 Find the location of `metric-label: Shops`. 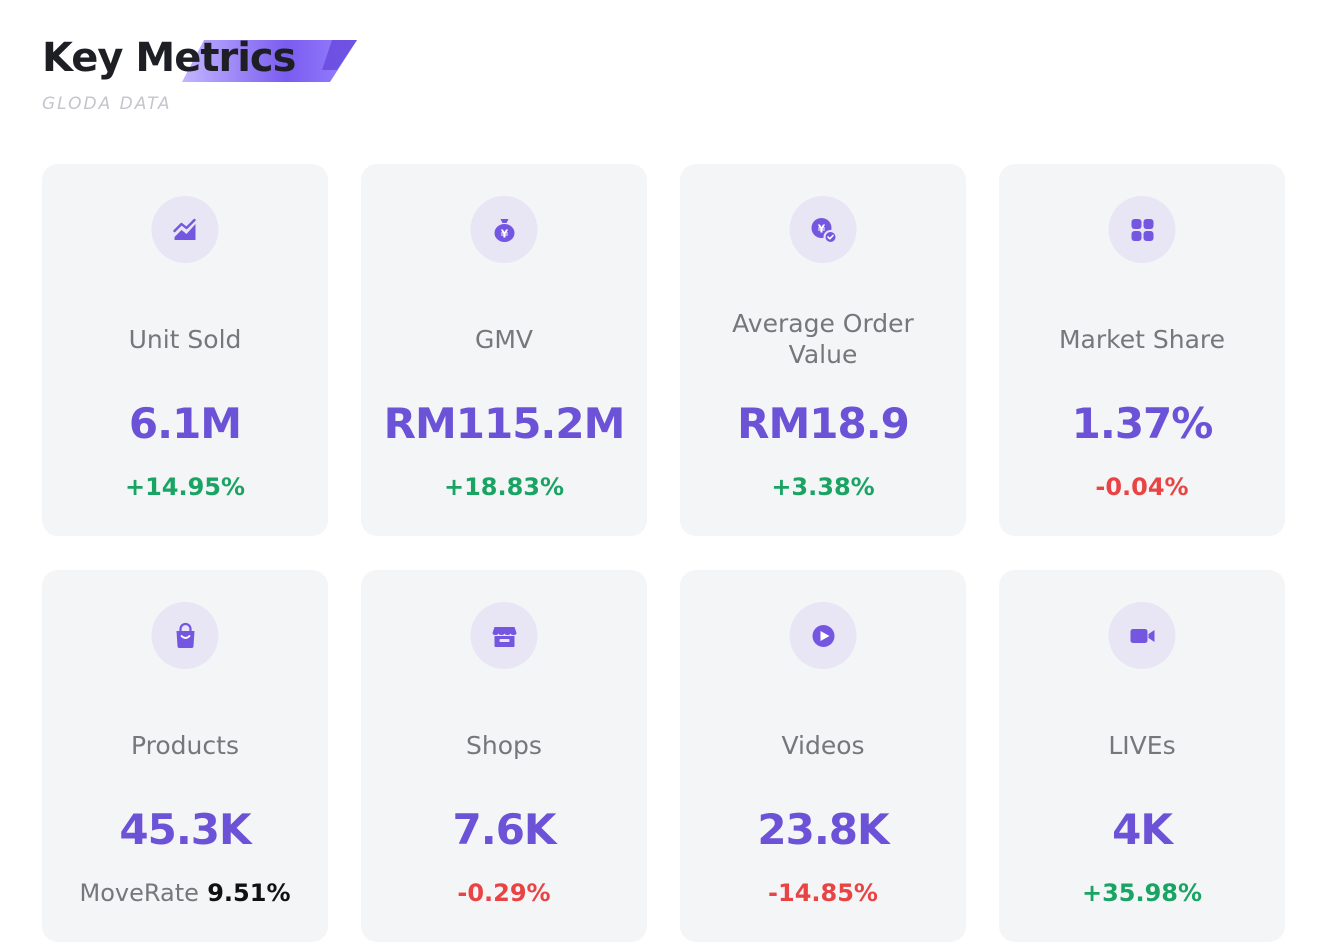

metric-label: Shops is located at coordinates (504, 745).